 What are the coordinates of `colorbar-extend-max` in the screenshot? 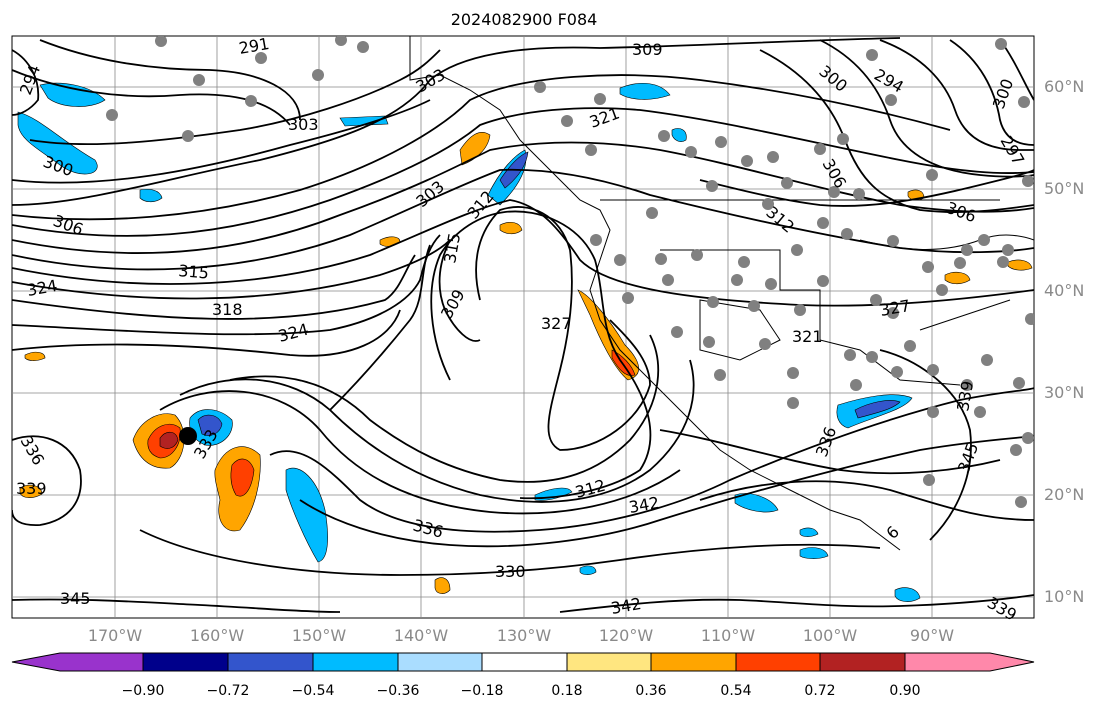 It's located at (969, 662).